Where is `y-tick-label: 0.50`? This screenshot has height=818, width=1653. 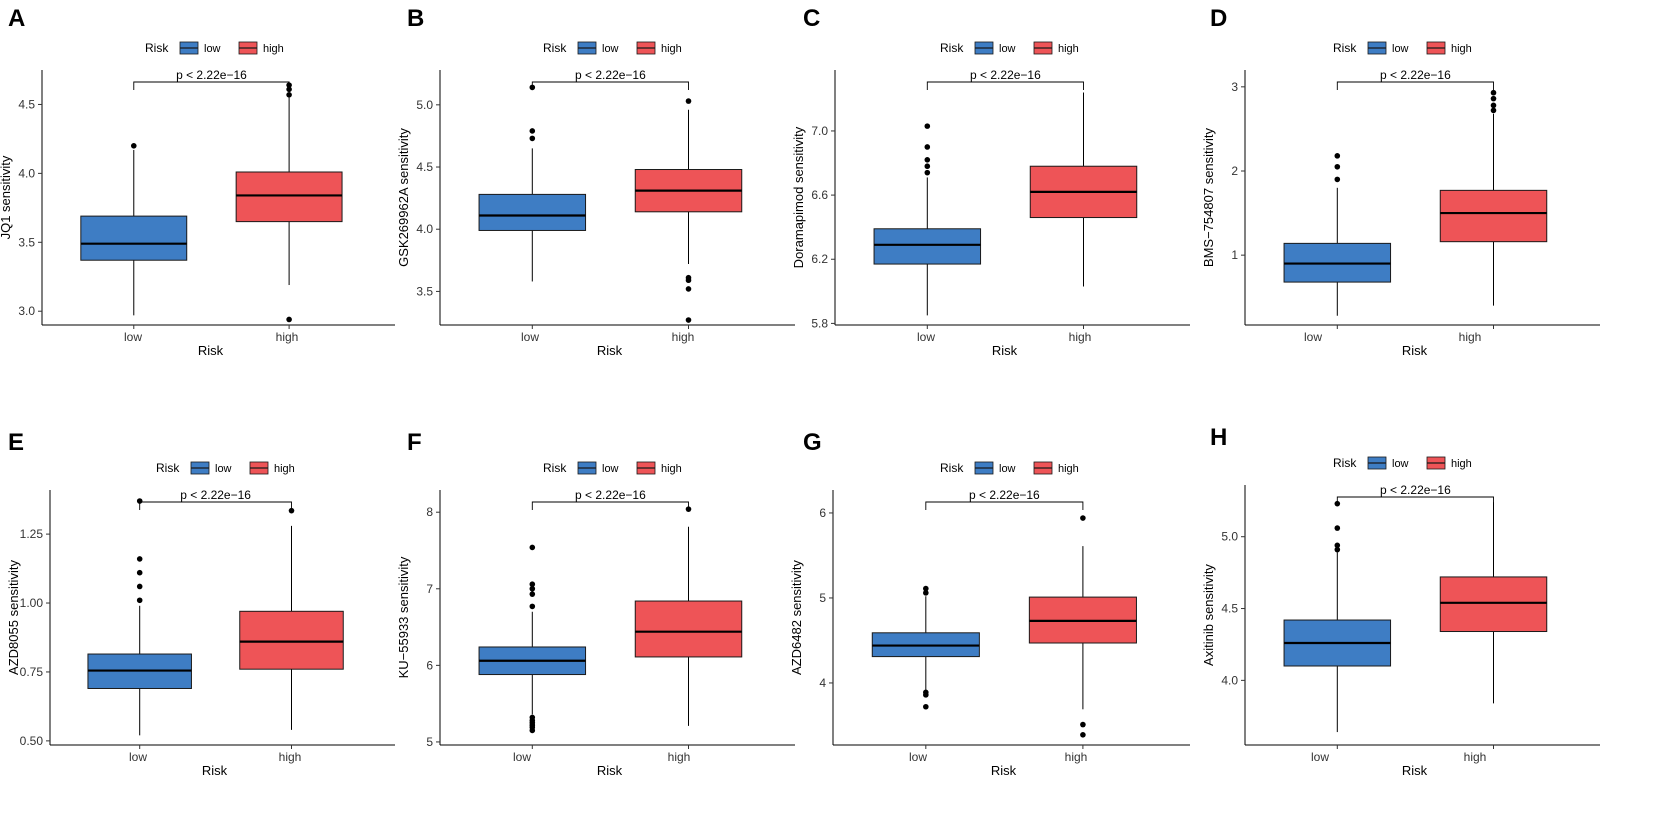
y-tick-label: 0.50 is located at coordinates (32, 741).